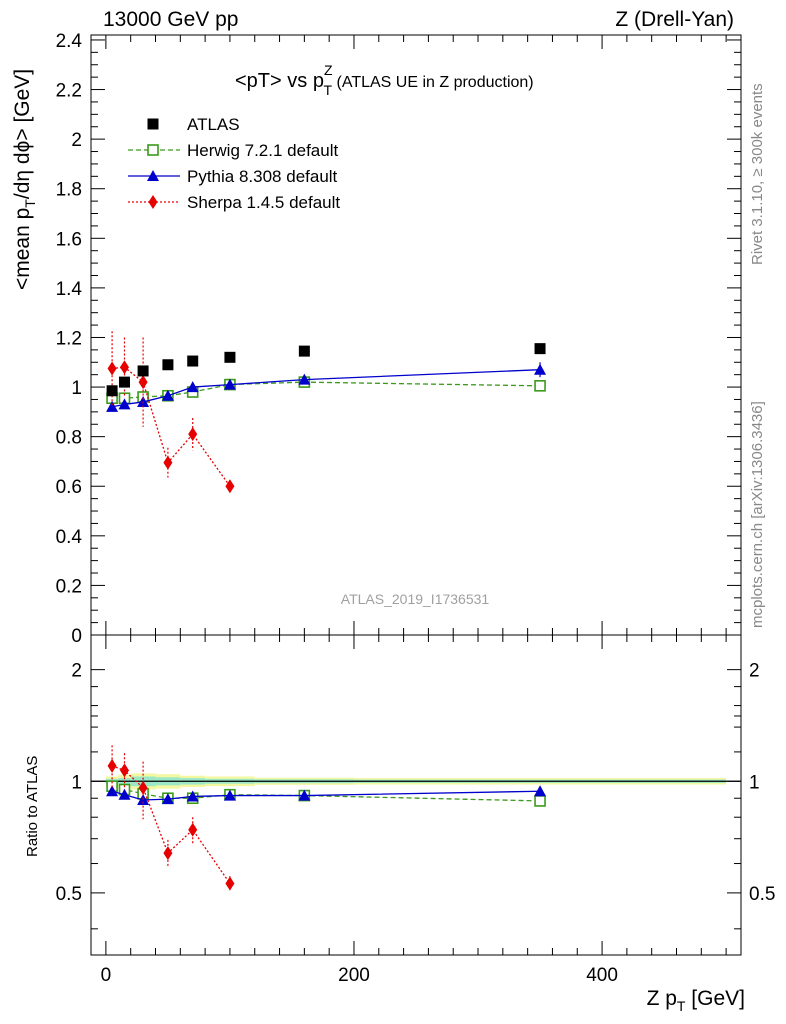 Image resolution: width=786 pixels, height=1024 pixels. Describe the element at coordinates (153, 124) in the screenshot. I see `legend-atlas-marker` at that location.